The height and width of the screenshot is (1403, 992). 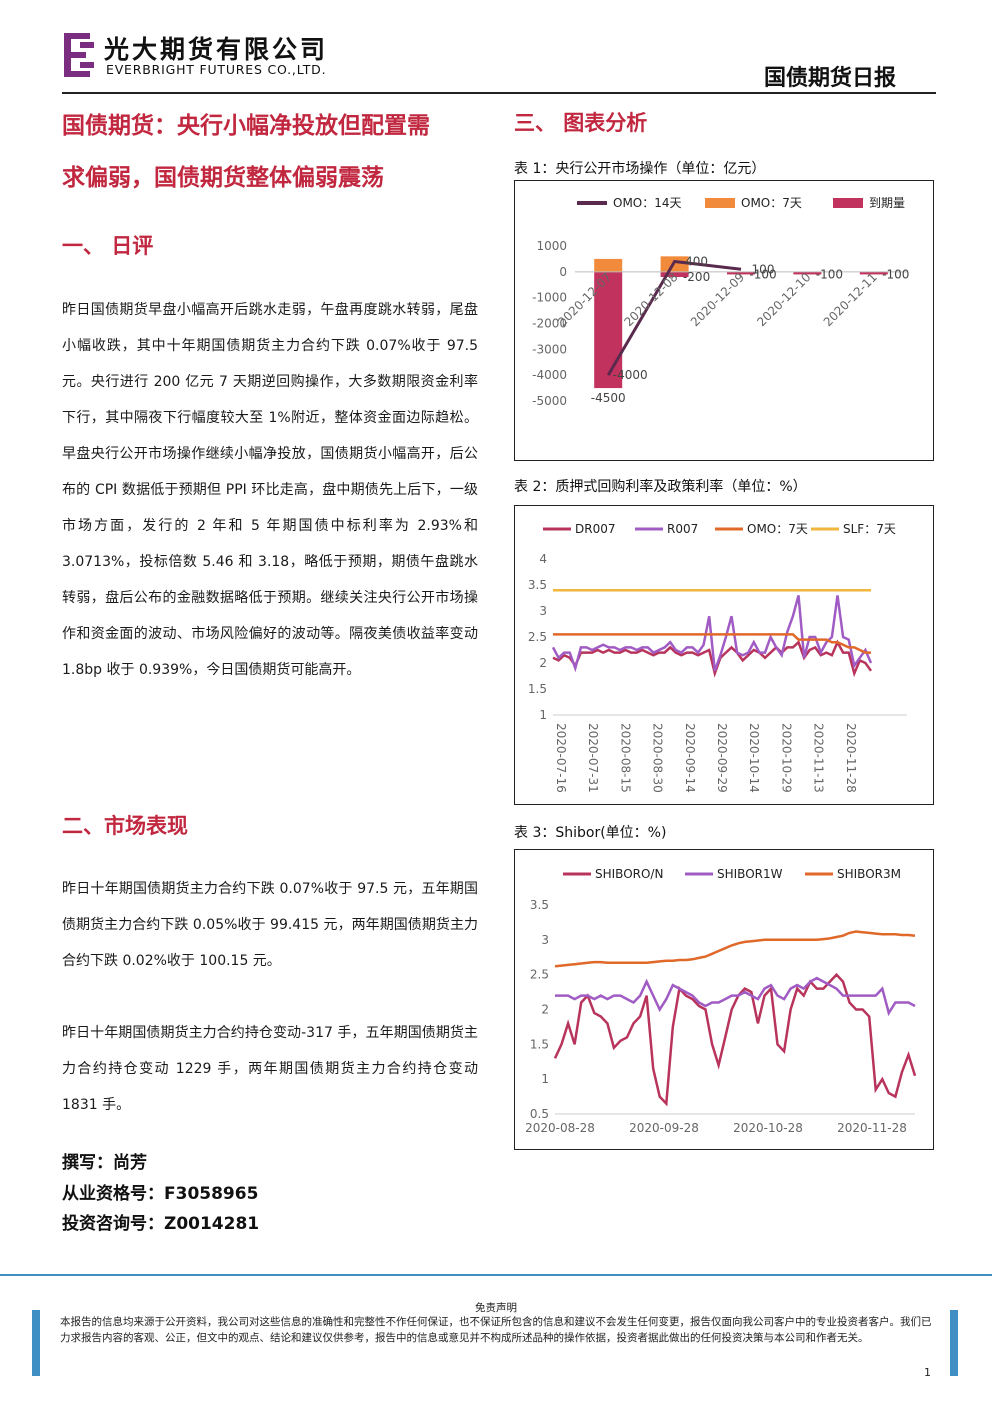 I want to click on disclaimer-title: 免责声明, so click(x=496, y=1308).